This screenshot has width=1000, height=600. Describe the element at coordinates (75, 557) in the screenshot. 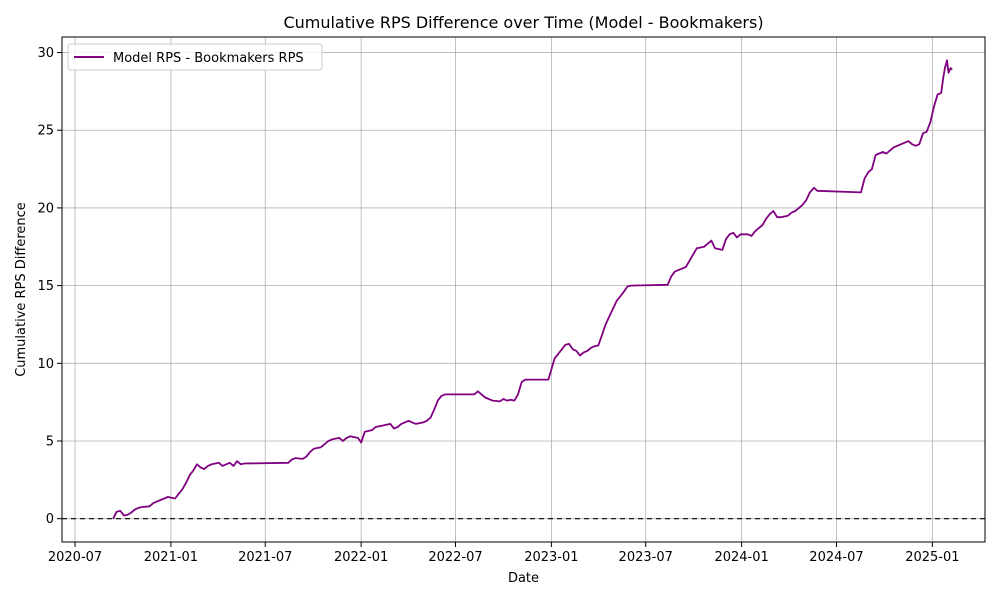

I see `x-tick-label: 2020-07` at that location.